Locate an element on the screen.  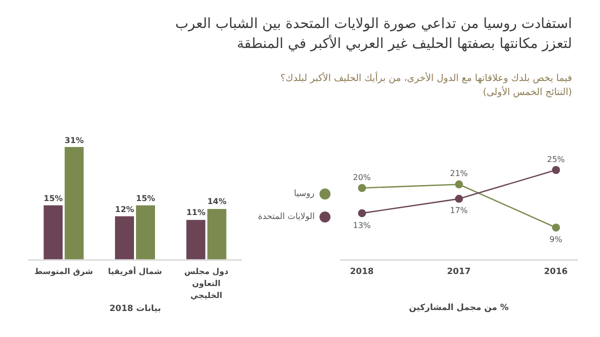
x-axis-title: % من مجمل المشاركين is located at coordinates (459, 308).